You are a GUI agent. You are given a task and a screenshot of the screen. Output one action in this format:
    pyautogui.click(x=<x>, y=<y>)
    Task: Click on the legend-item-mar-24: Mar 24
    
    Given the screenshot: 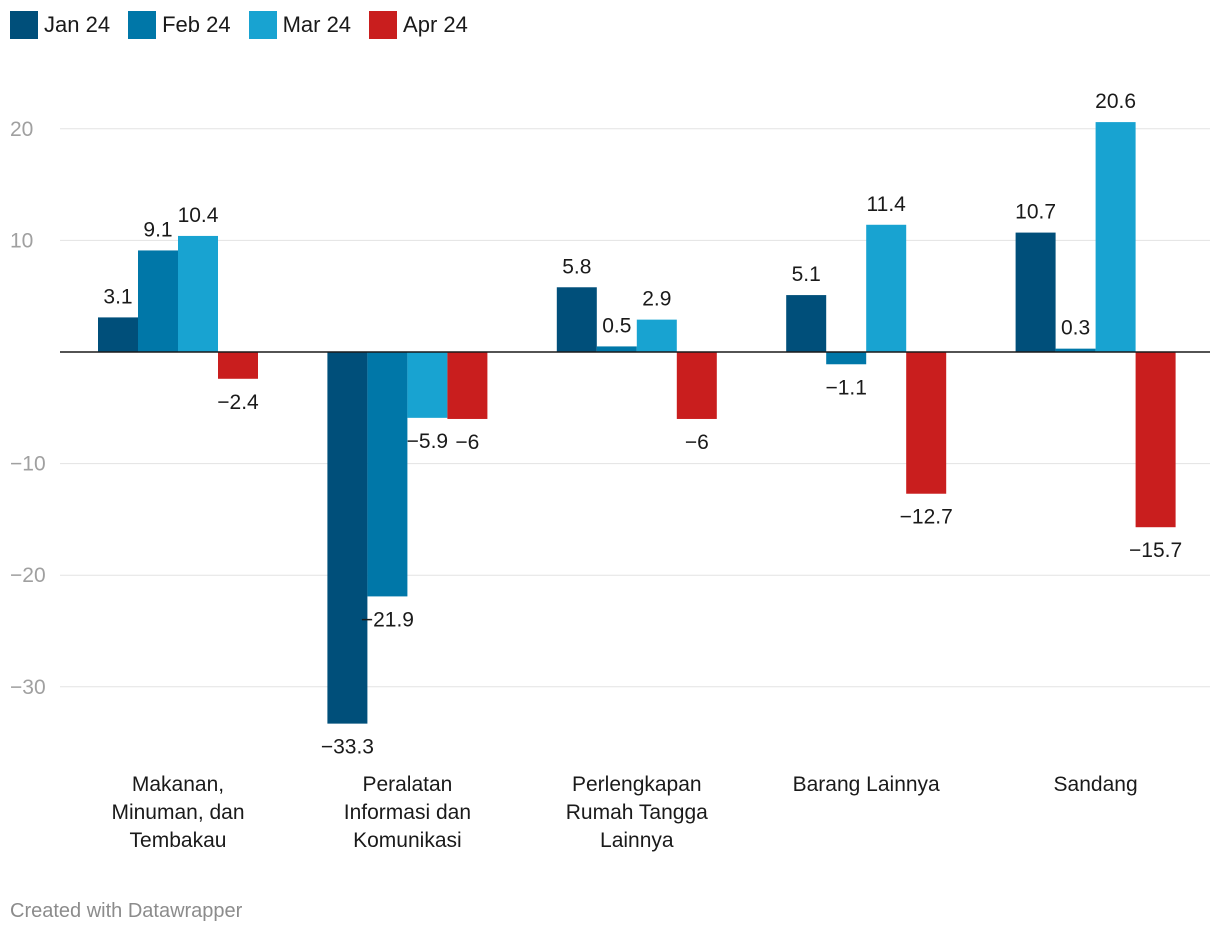 What is the action you would take?
    pyautogui.click(x=300, y=25)
    